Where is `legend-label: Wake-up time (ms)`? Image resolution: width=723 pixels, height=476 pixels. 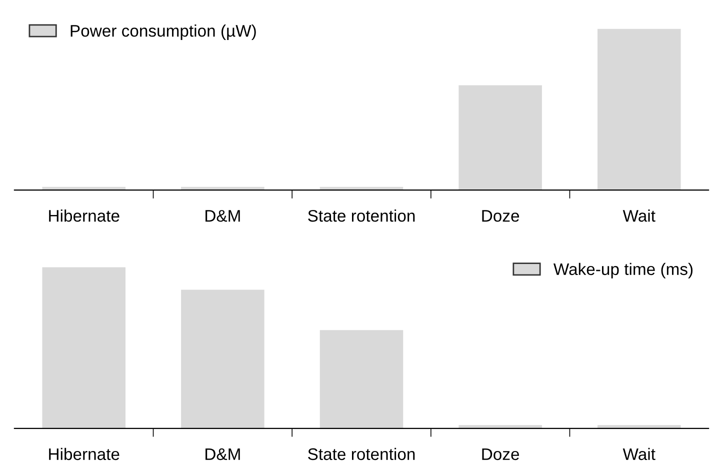 legend-label: Wake-up time (ms) is located at coordinates (623, 270).